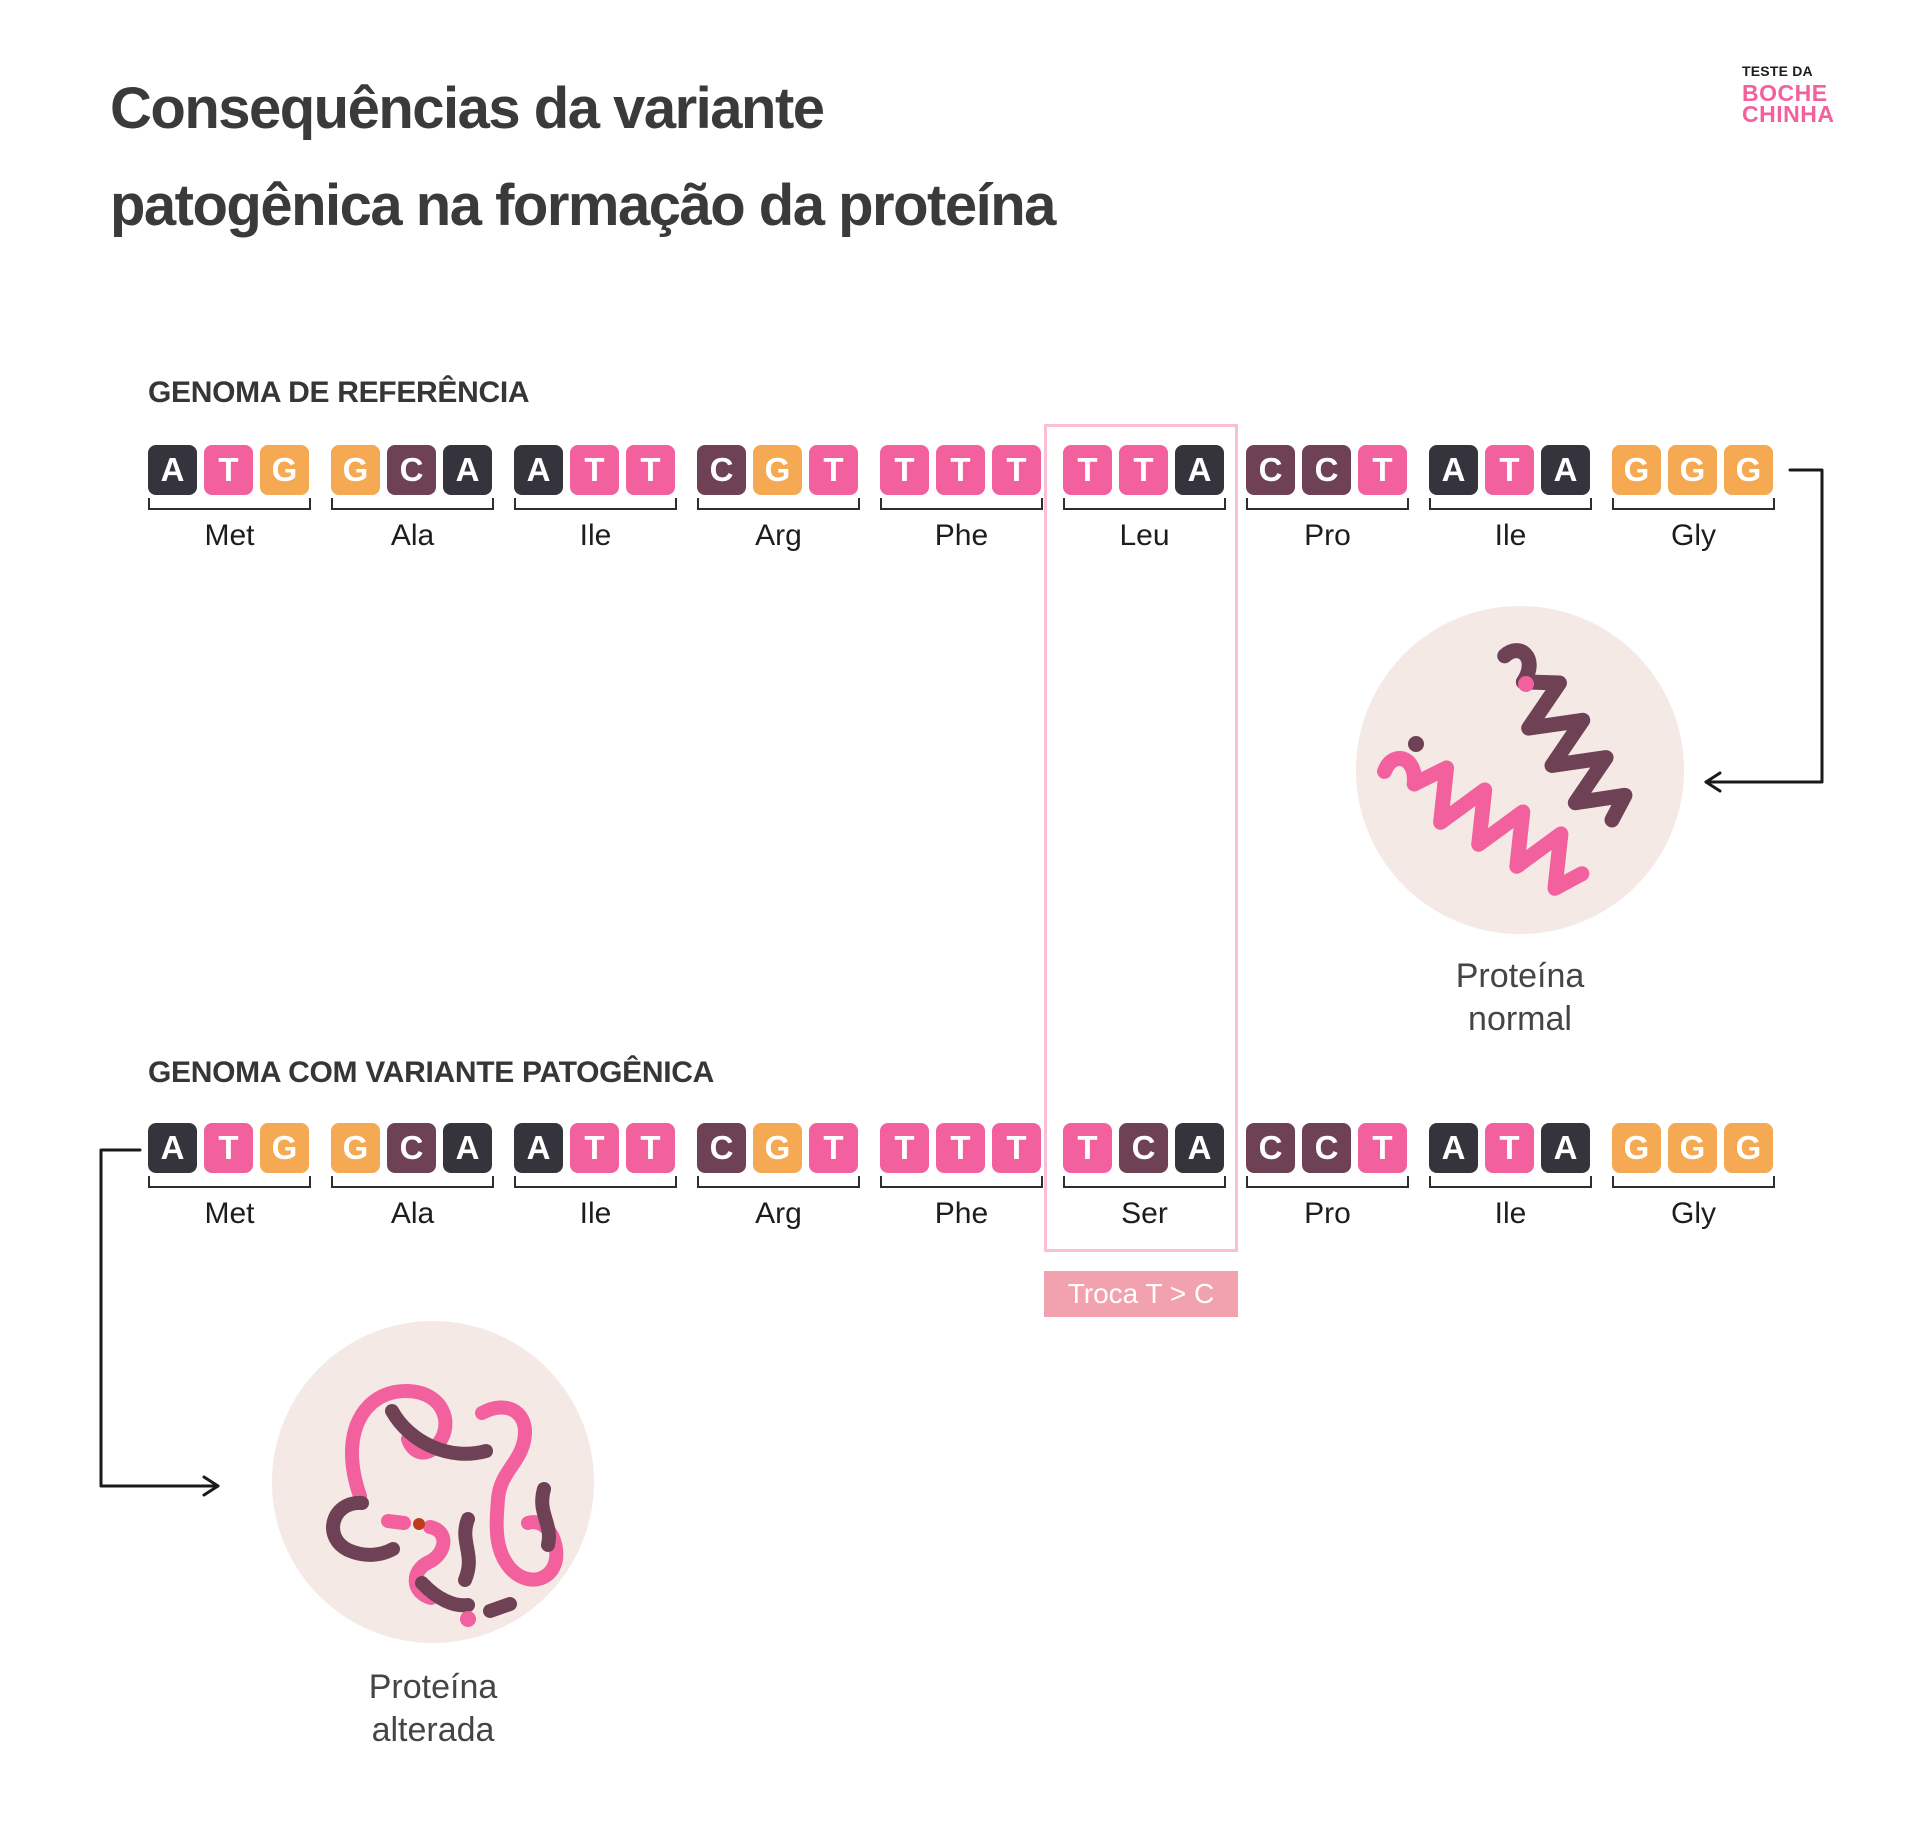  Describe the element at coordinates (1505, 769) in the screenshot. I see `normal-protein-helix-icon` at that location.